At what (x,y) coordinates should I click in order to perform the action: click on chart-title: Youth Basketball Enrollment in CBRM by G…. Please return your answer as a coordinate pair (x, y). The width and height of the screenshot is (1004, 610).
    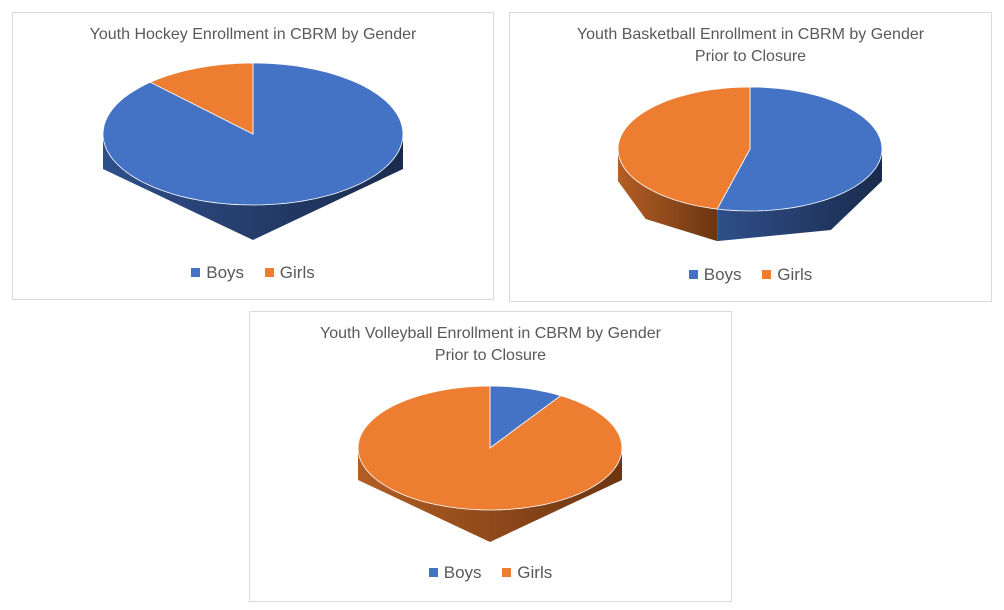
    Looking at the image, I should click on (750, 46).